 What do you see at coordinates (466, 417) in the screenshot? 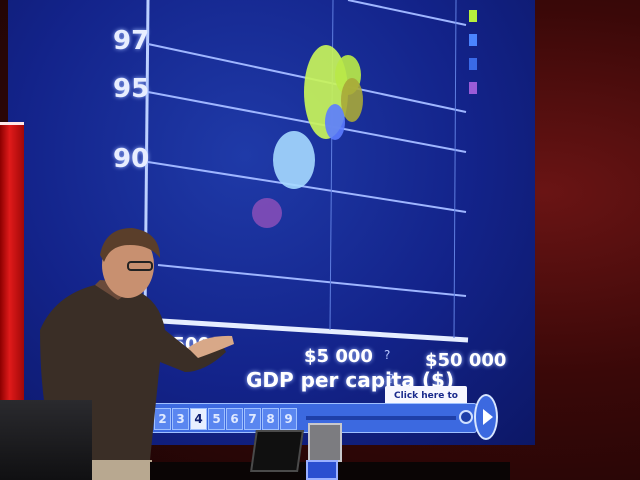
I see `timeline-knob` at bounding box center [466, 417].